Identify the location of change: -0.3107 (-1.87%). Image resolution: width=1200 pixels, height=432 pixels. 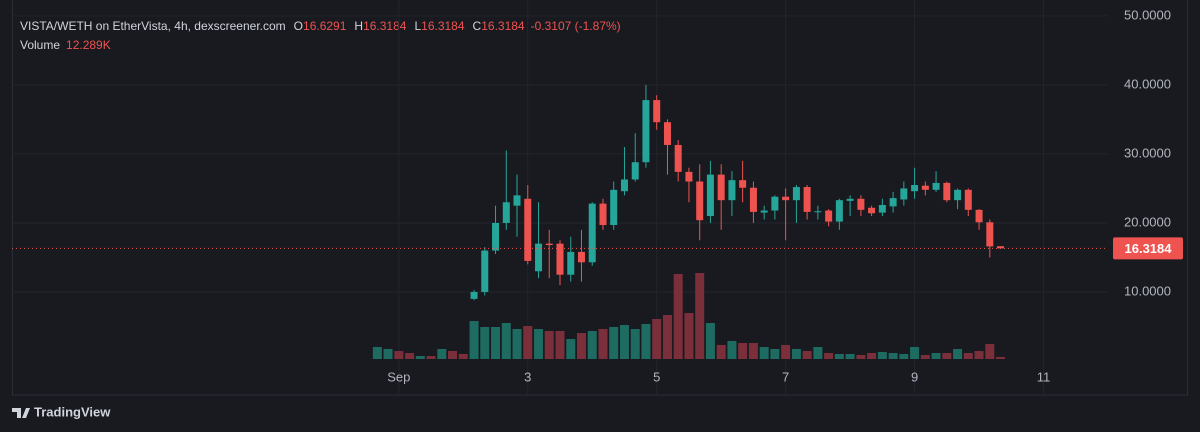
(576, 26).